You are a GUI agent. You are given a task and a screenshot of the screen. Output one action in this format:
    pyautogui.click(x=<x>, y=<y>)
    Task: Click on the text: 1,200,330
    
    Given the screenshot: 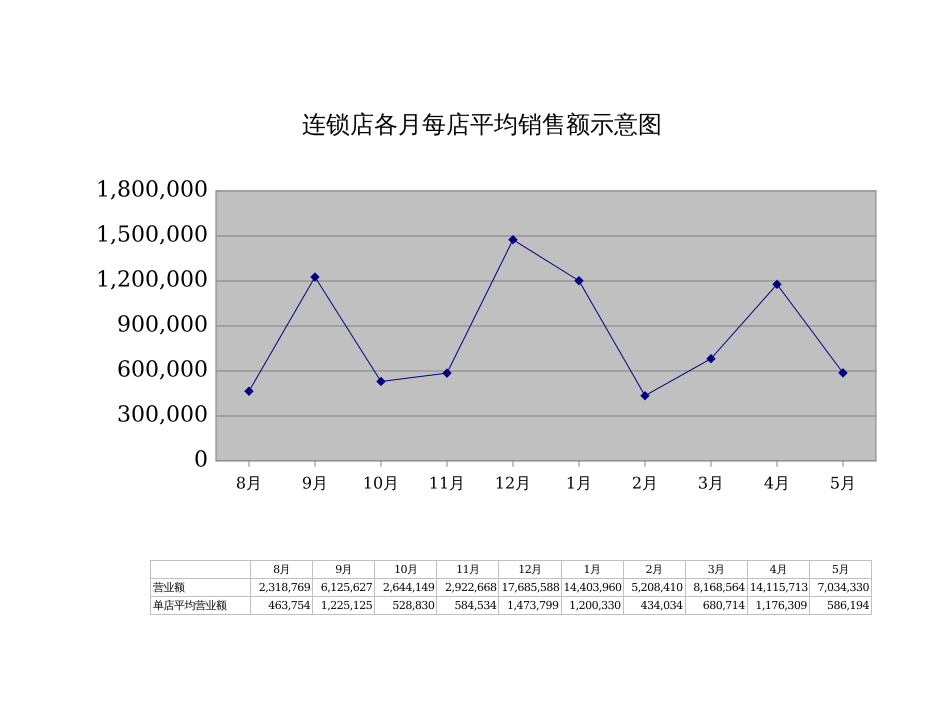 What is the action you would take?
    pyautogui.click(x=592, y=605)
    